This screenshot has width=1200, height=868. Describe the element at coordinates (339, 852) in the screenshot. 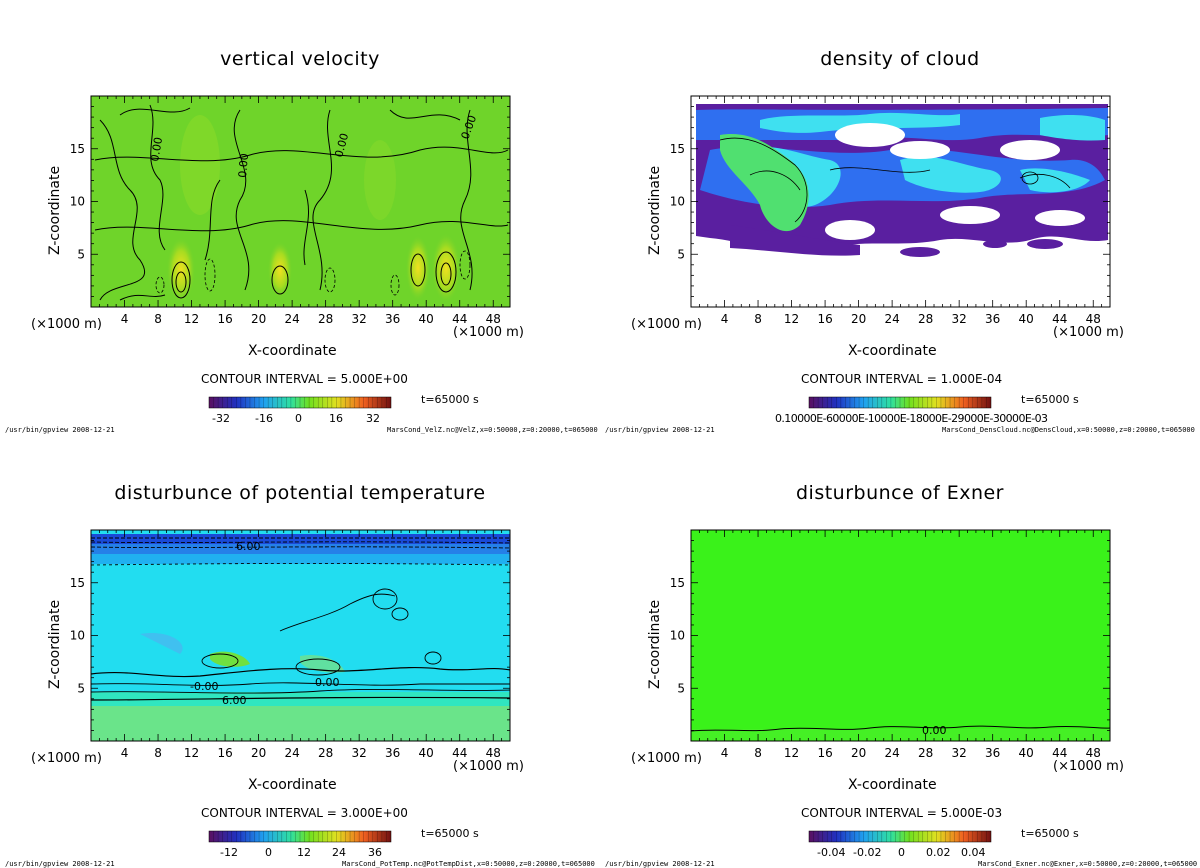

I see `colorbar-tick: 24` at that location.